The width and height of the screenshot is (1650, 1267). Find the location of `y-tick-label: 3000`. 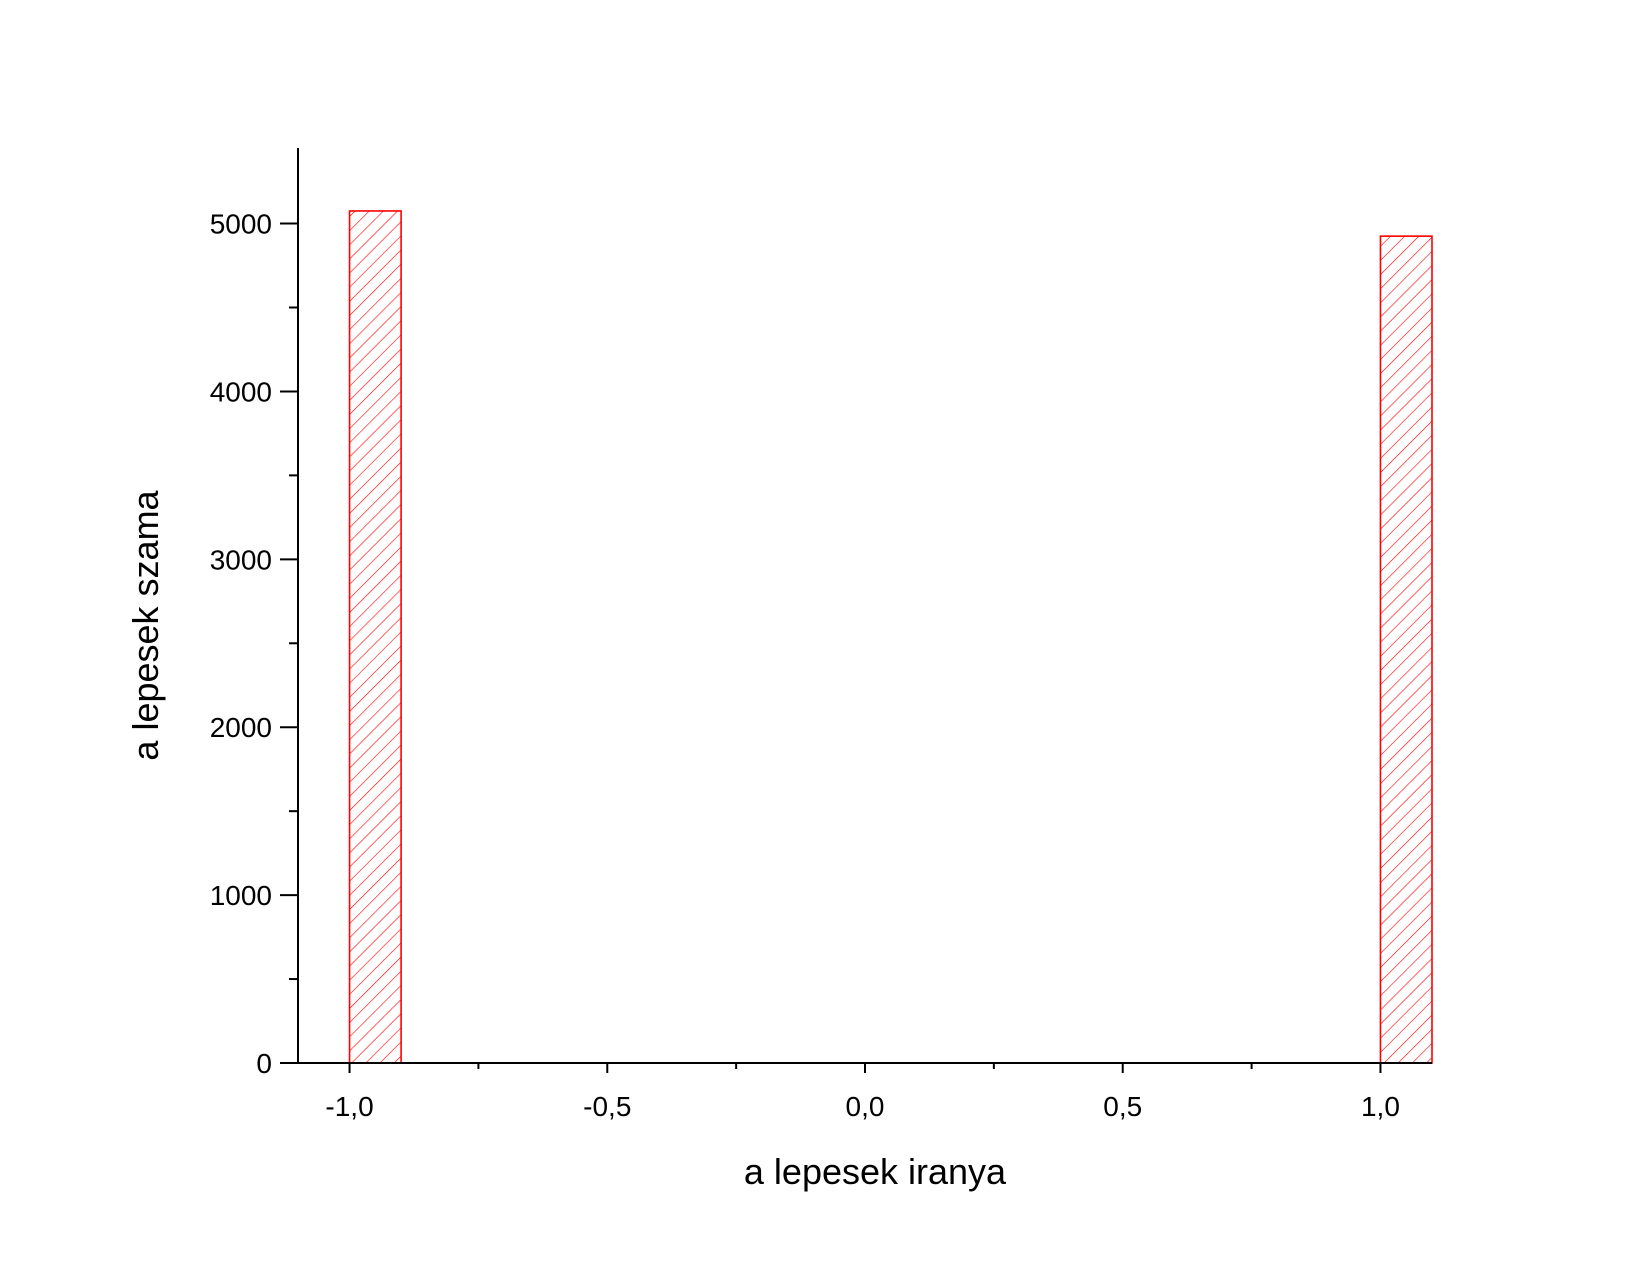

y-tick-label: 3000 is located at coordinates (241, 559).